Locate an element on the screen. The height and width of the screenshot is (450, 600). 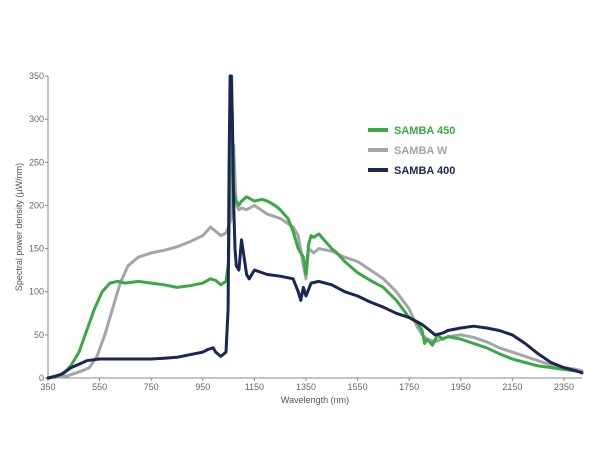
x-tick-label: 550 is located at coordinates (99, 387).